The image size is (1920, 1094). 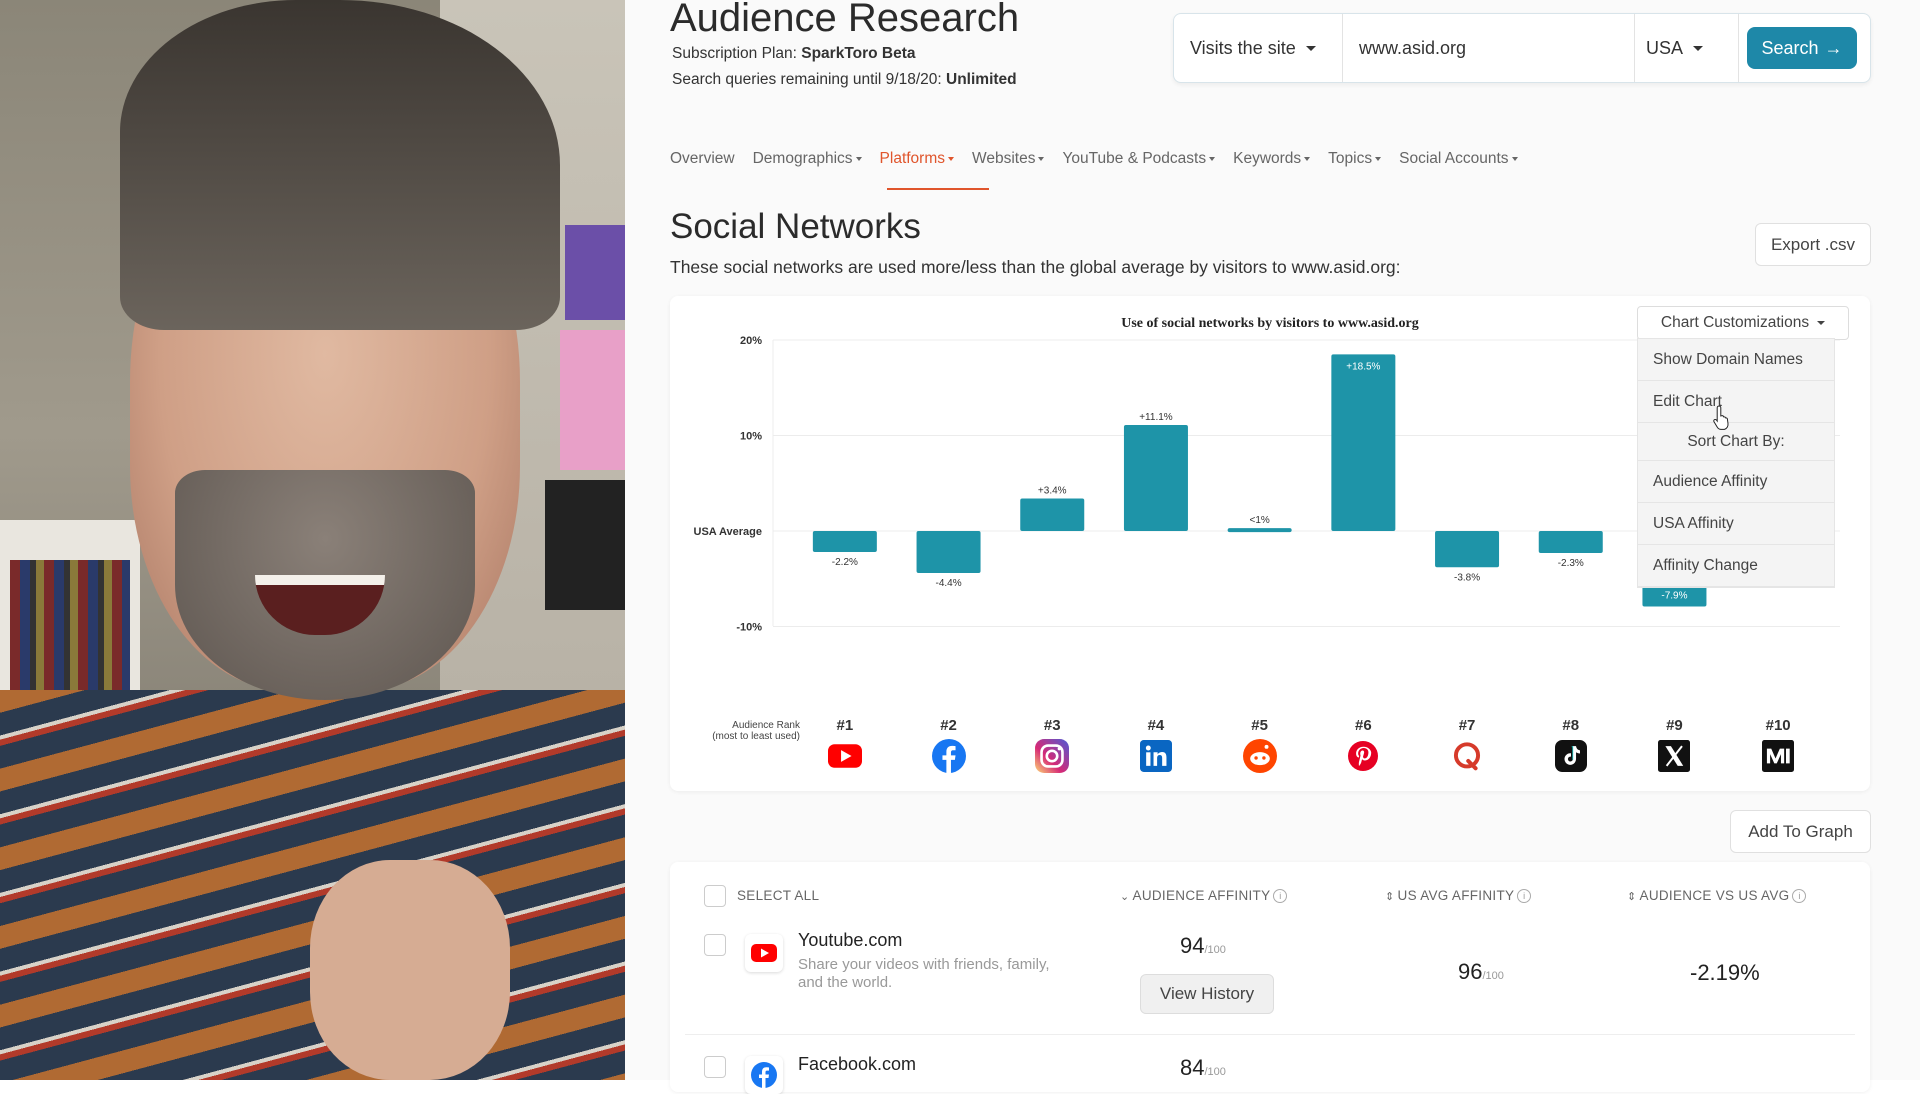 What do you see at coordinates (1778, 725) in the screenshot?
I see `rank-label: #10` at bounding box center [1778, 725].